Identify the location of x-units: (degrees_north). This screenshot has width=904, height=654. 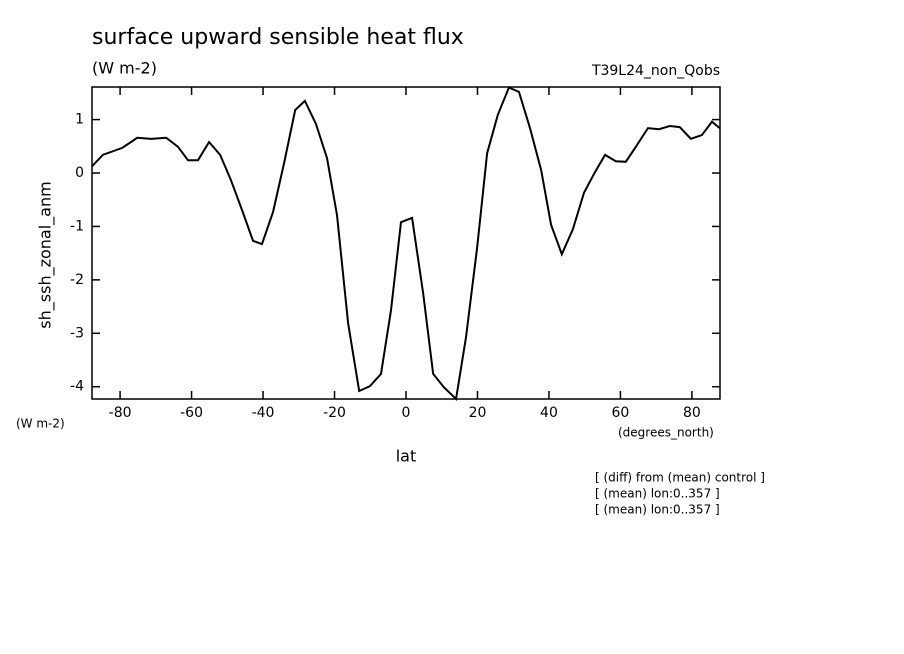
(666, 433).